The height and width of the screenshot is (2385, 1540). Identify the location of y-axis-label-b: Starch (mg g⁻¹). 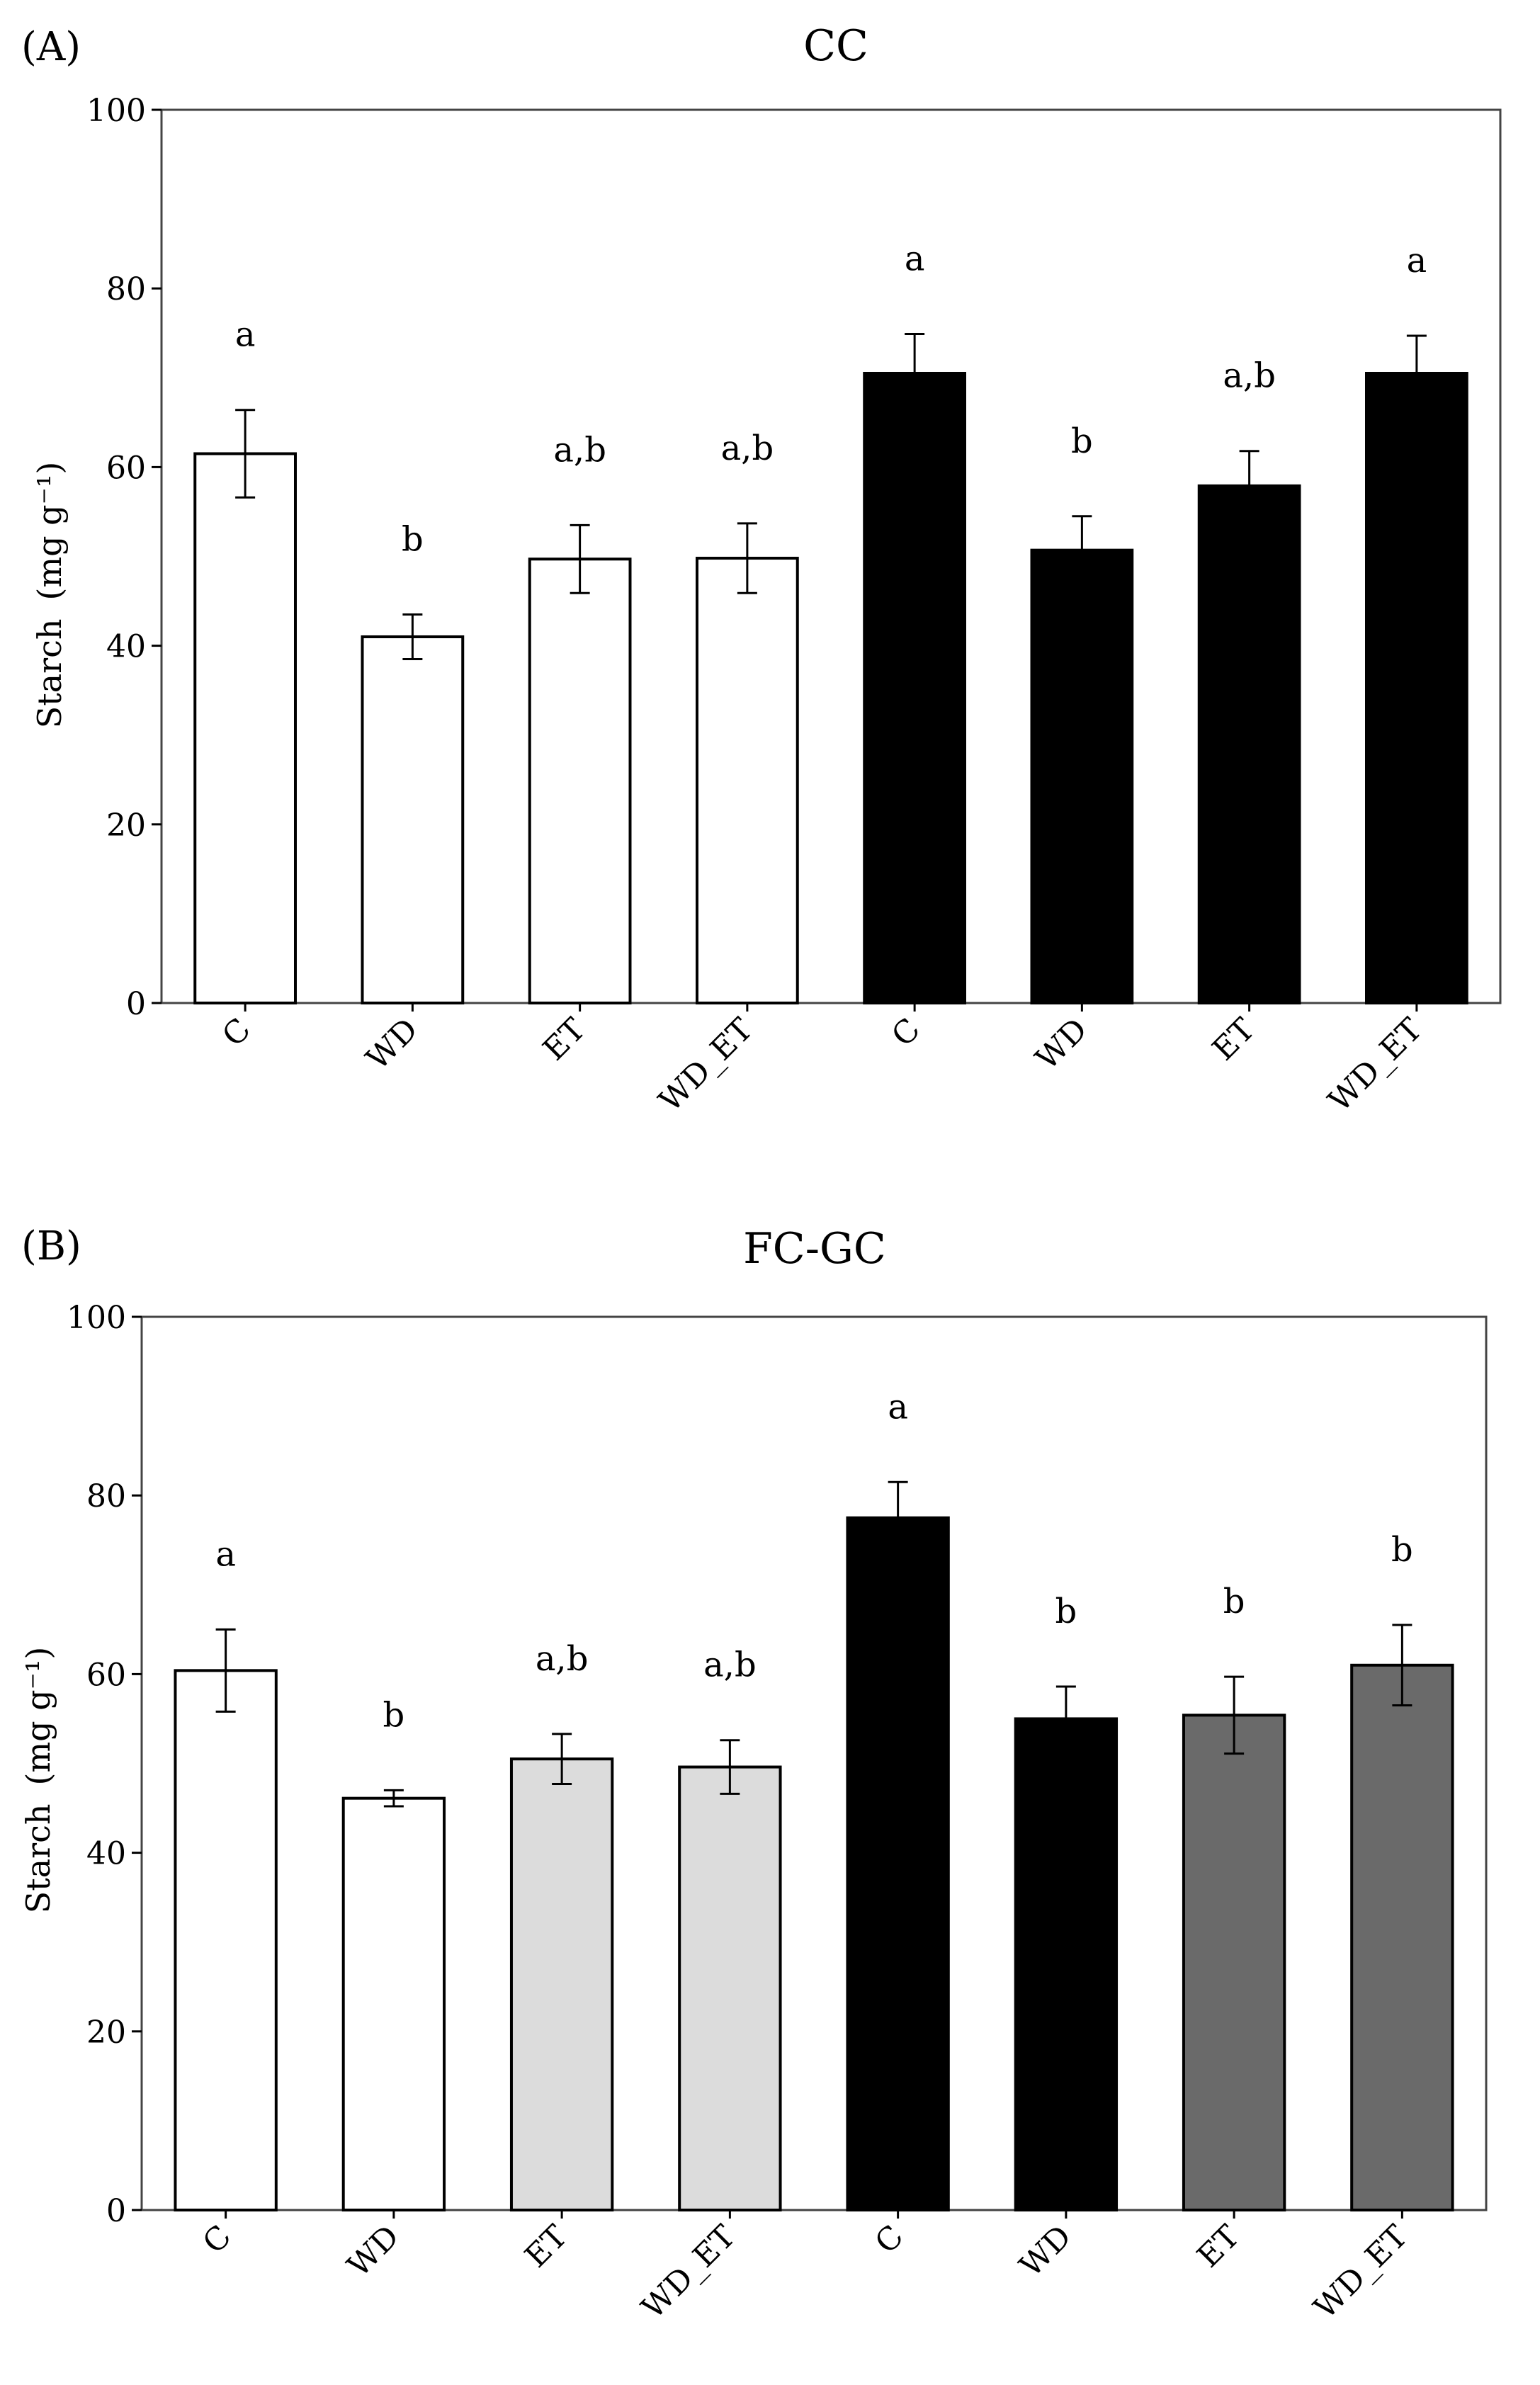
(38, 1780).